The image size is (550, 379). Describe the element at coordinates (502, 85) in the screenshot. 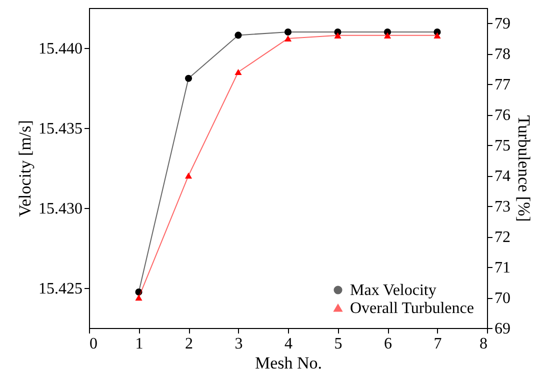

I see `y2-tick-label: 77` at that location.